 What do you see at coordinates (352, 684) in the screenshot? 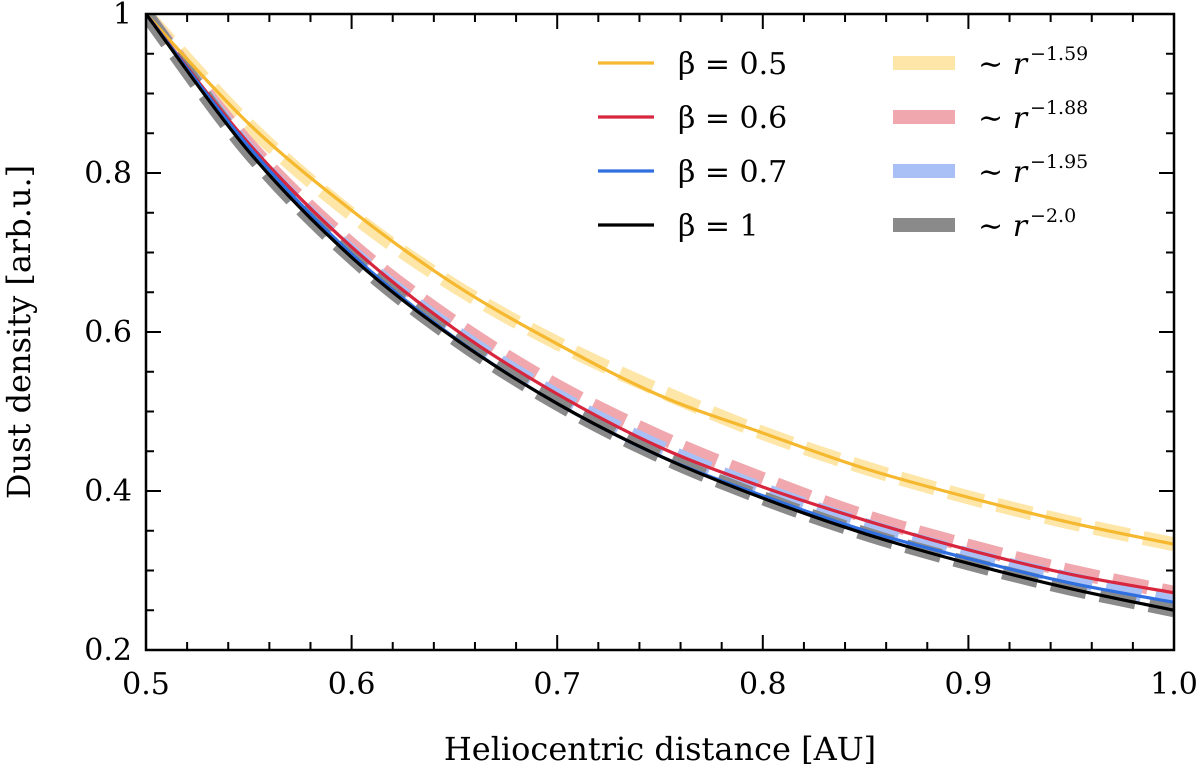
I see `x-tick-label: 0.6` at bounding box center [352, 684].